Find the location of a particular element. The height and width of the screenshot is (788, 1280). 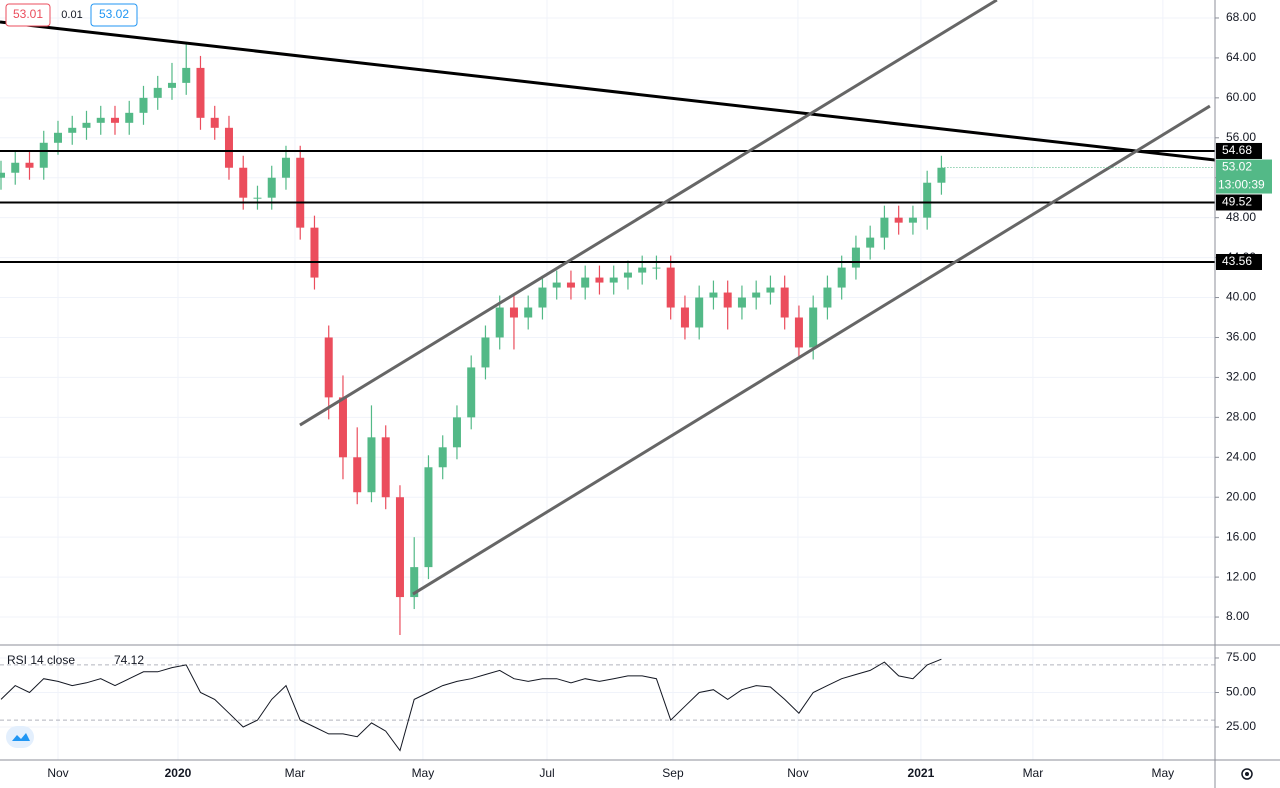

y-tick-label: 28.00 is located at coordinates (1241, 417).